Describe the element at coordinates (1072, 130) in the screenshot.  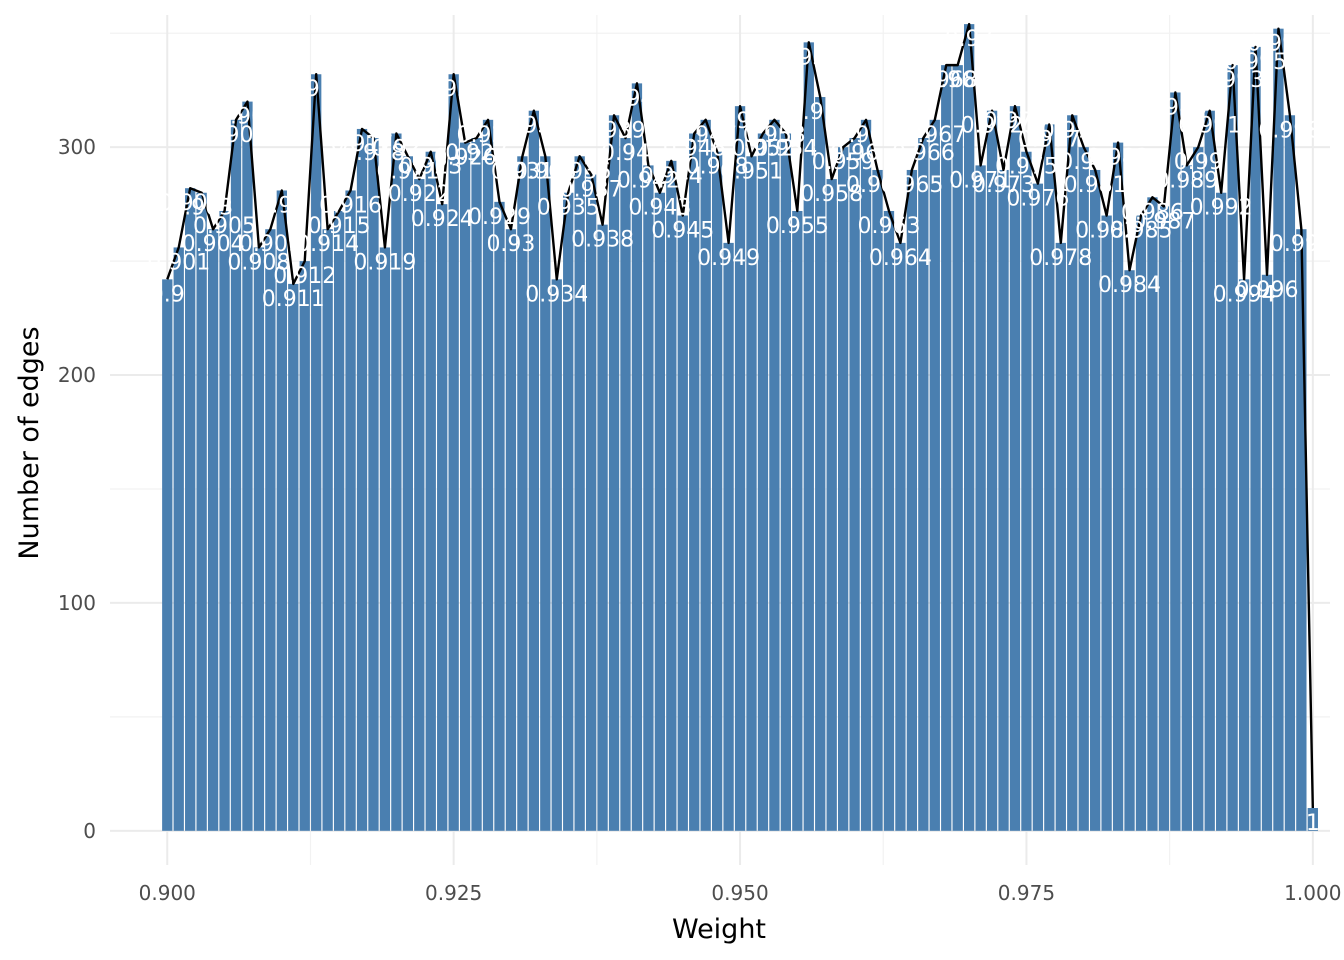
I see `bar-value-label: 0.979` at that location.